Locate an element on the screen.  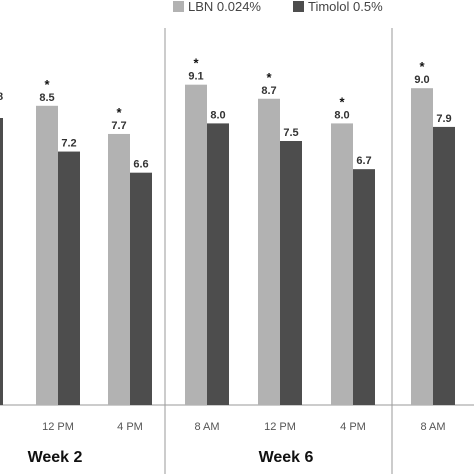
bar-partial-left is located at coordinates (1, 261).